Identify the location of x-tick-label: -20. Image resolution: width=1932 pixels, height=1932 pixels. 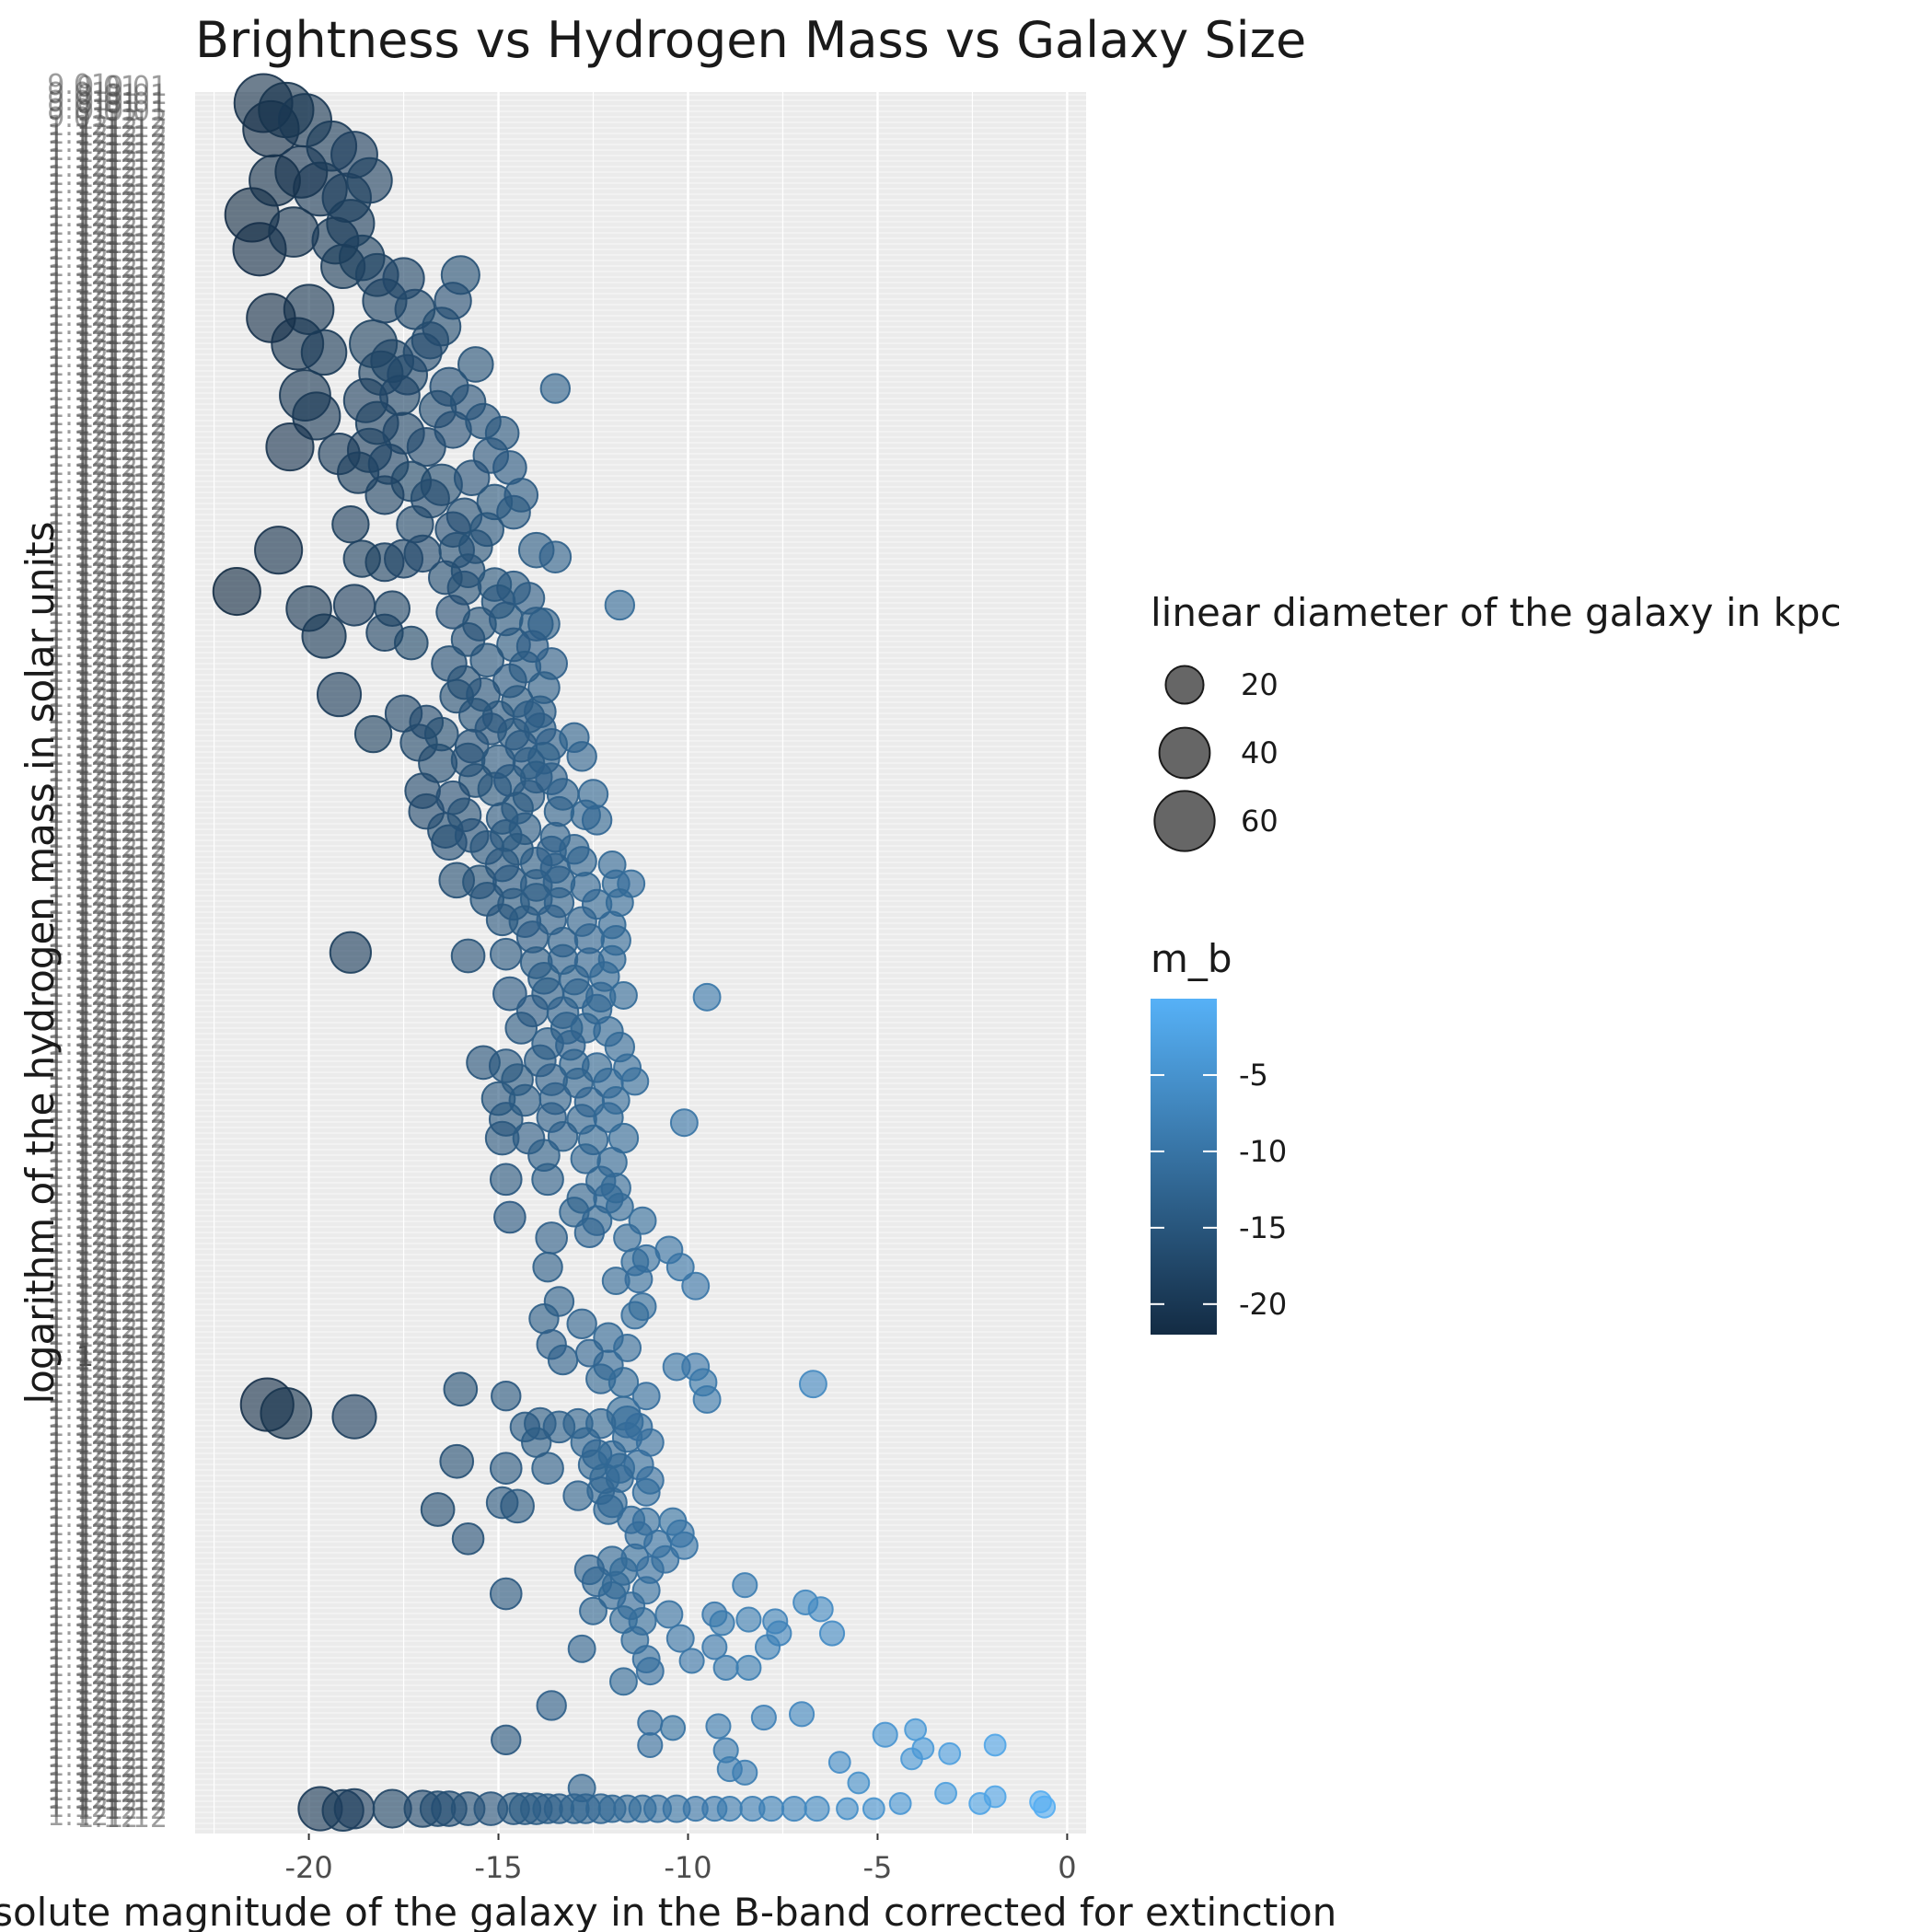
(308, 1868).